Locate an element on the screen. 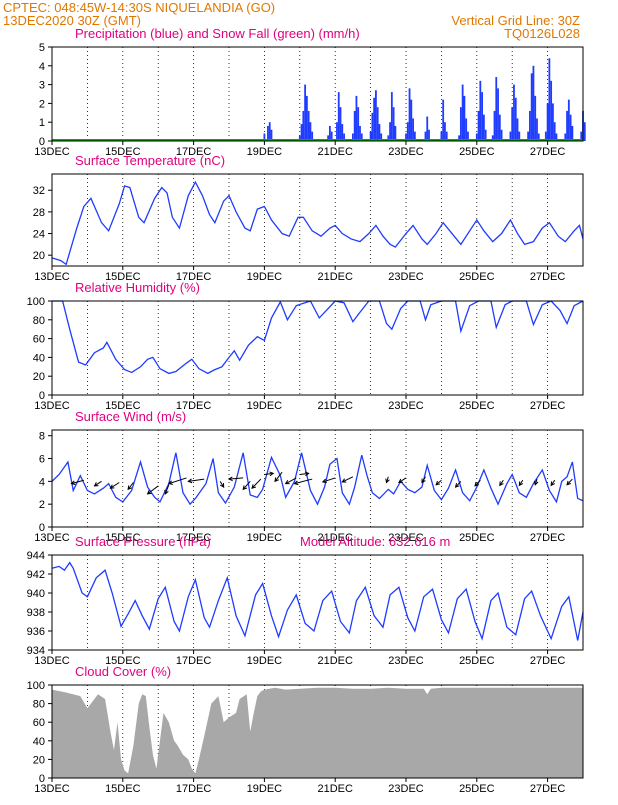 The image size is (618, 805). y-tick-label: 40 is located at coordinates (39, 358).